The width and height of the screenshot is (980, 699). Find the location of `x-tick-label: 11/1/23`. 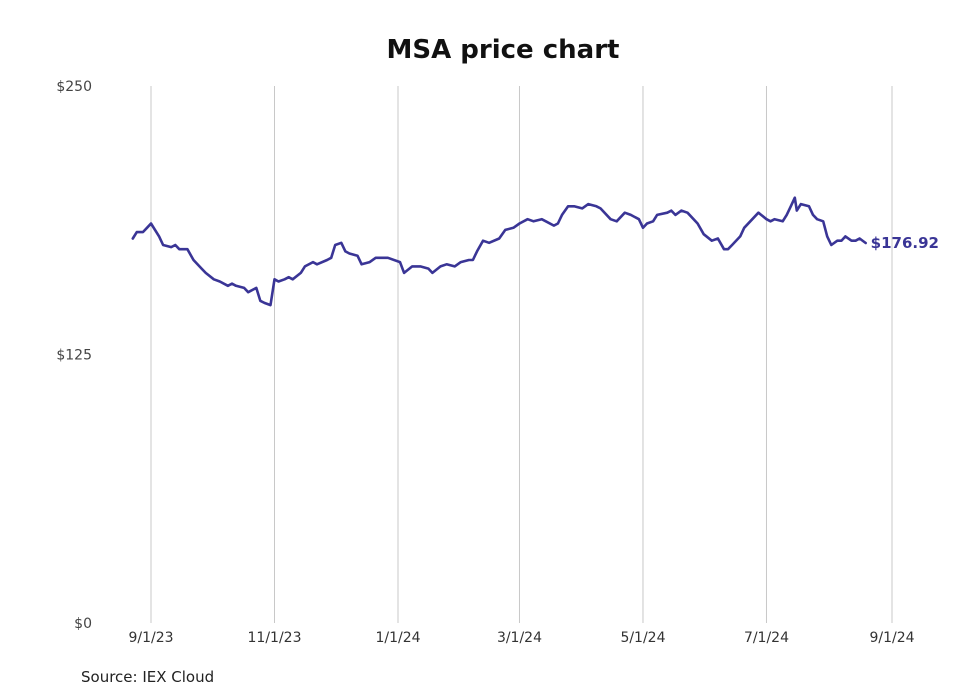

x-tick-label: 11/1/23 is located at coordinates (275, 638).